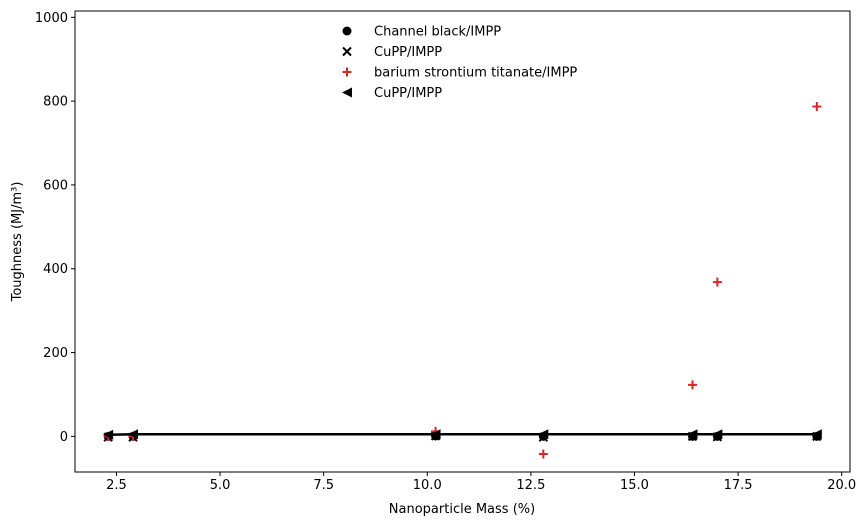 The height and width of the screenshot is (526, 863). Describe the element at coordinates (55, 269) in the screenshot. I see `y-tick-label: 400` at that location.